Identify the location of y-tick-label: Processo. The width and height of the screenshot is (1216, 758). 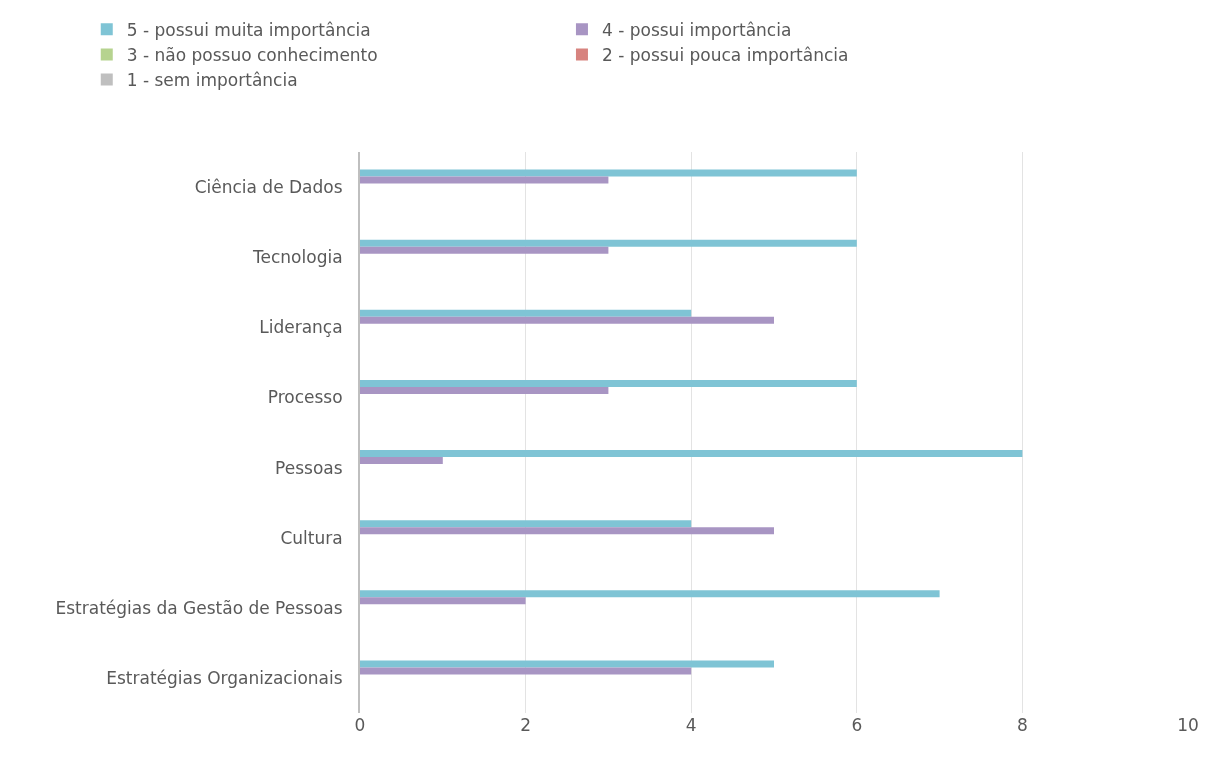
(305, 397).